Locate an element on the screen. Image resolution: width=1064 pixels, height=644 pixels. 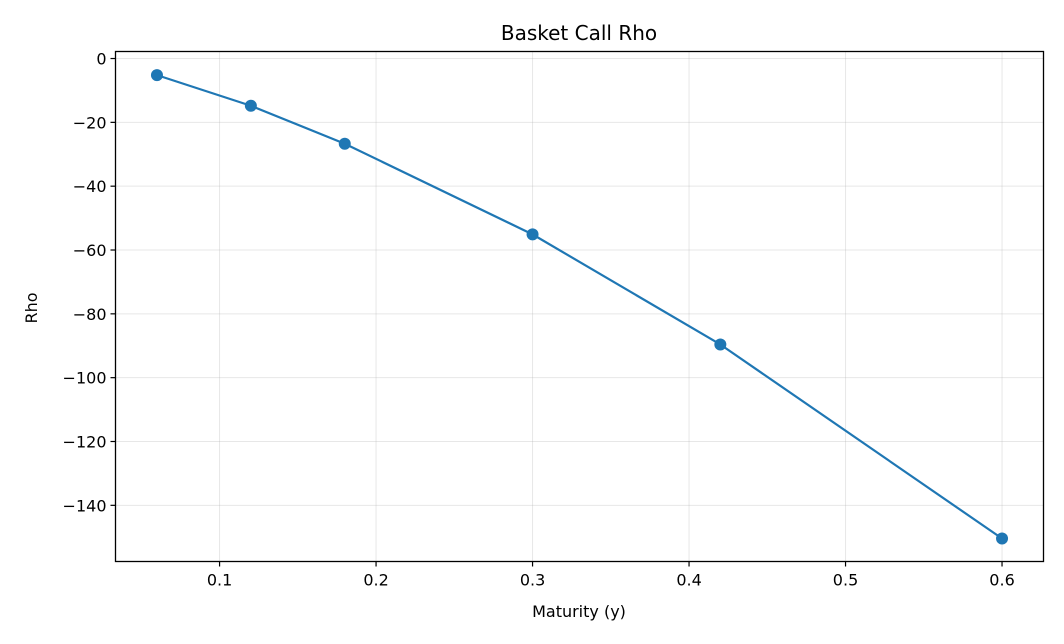
y-tick-label: −40 is located at coordinates (90, 186).